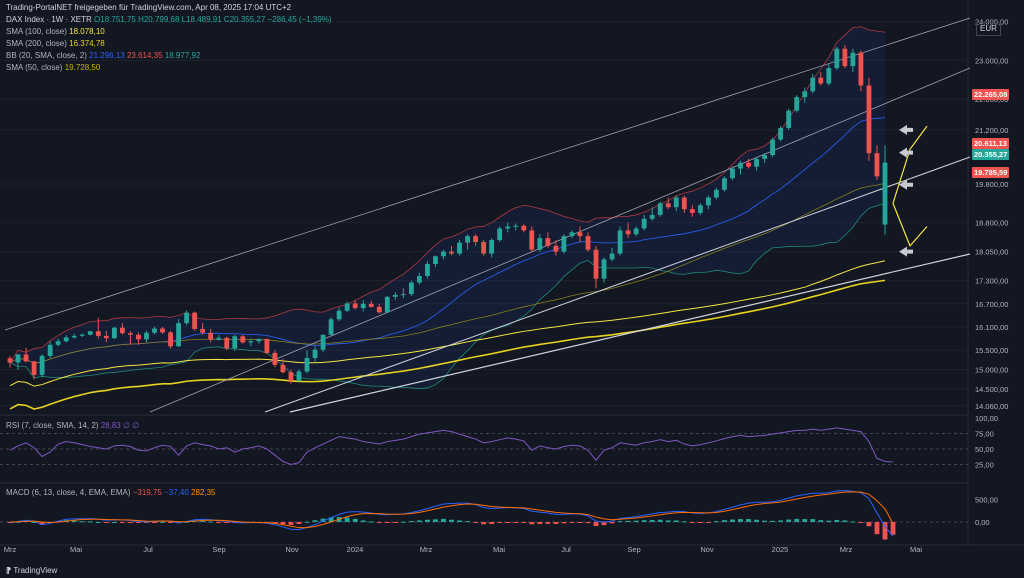  What do you see at coordinates (87, 43) in the screenshot?
I see `legend-sma200-value: 16.374,78` at bounding box center [87, 43].